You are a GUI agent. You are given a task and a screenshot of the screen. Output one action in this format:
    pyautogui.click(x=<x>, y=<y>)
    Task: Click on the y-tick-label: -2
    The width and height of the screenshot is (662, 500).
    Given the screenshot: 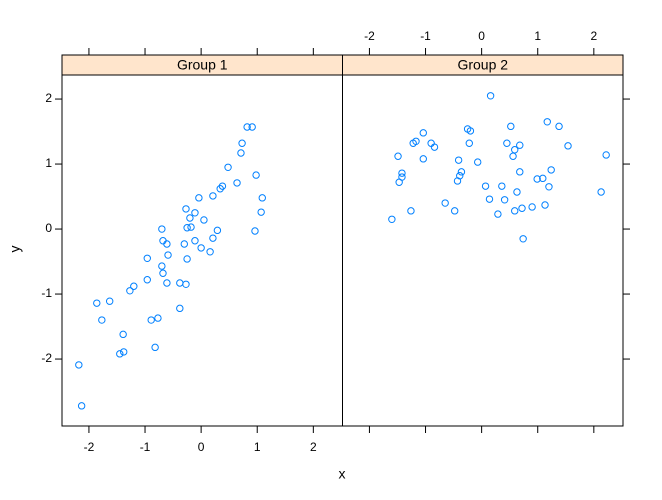 What is the action you would take?
    pyautogui.click(x=46, y=358)
    